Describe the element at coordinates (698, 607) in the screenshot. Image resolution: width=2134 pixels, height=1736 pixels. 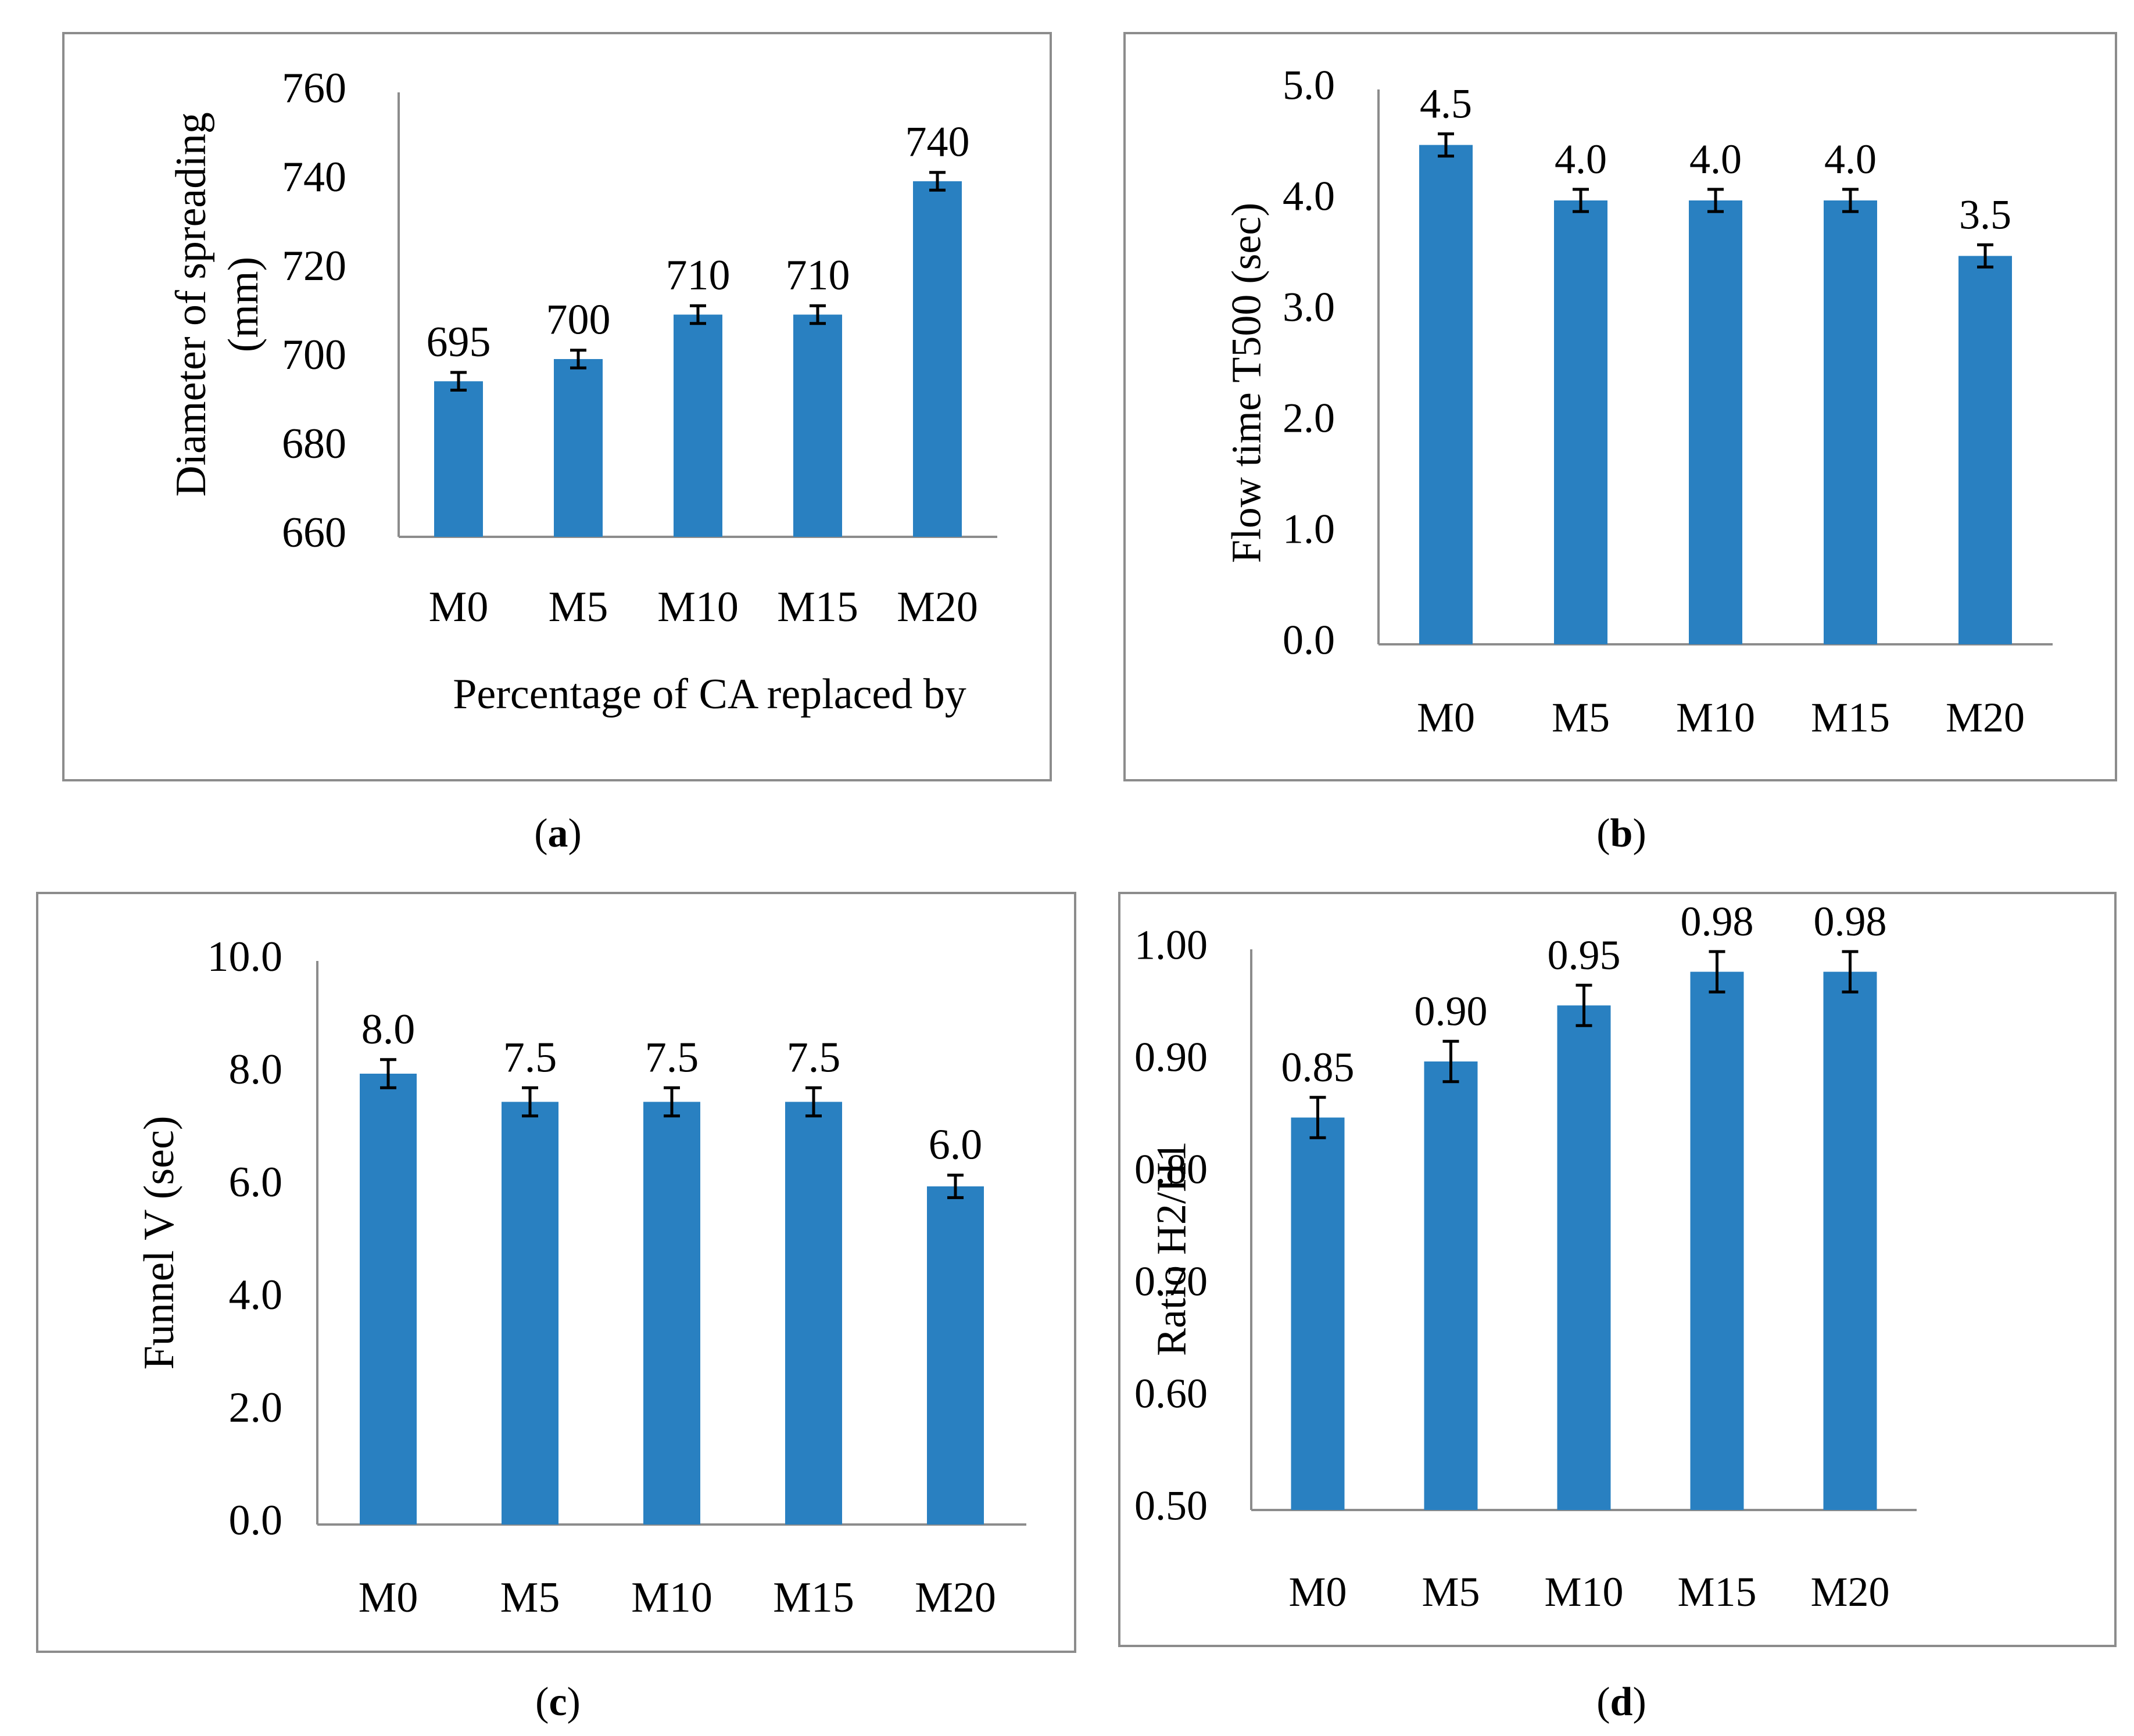
I see `category-label-a: M10` at that location.